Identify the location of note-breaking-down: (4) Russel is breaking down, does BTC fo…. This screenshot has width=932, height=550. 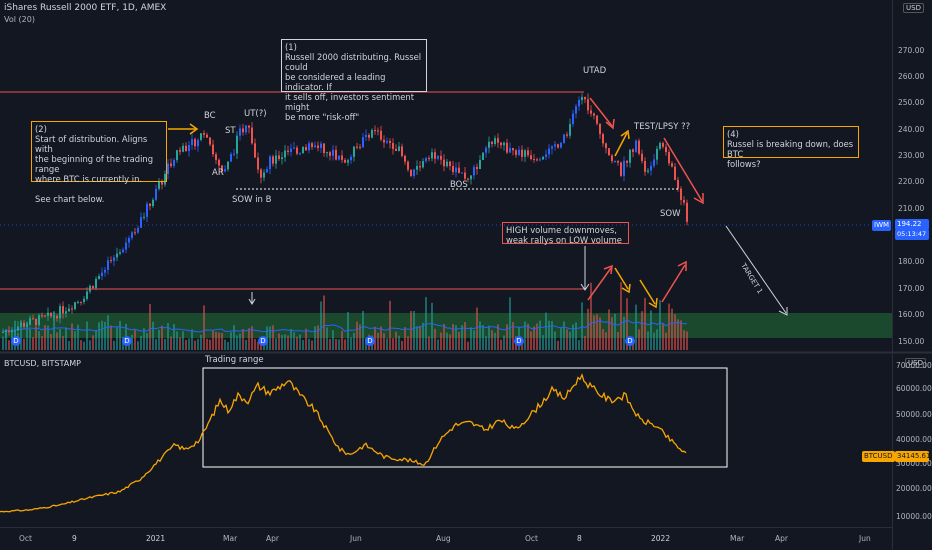
(791, 147).